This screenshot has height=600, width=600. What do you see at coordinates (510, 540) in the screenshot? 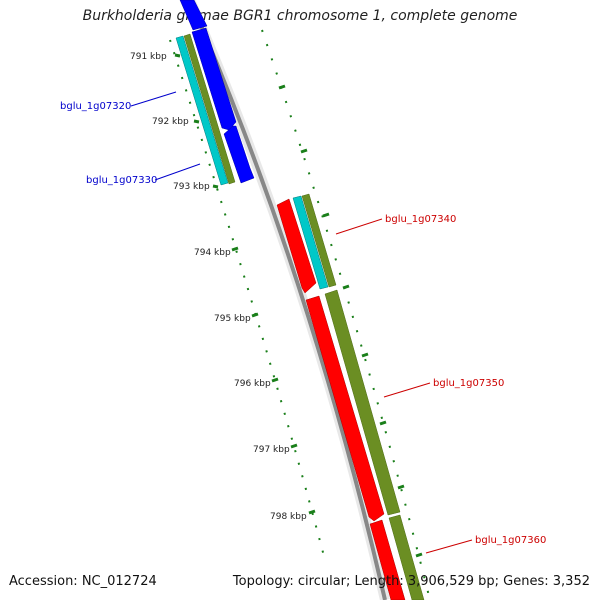
I see `gene-label-bglu-1g07360: bglu_1g07360` at bounding box center [510, 540].